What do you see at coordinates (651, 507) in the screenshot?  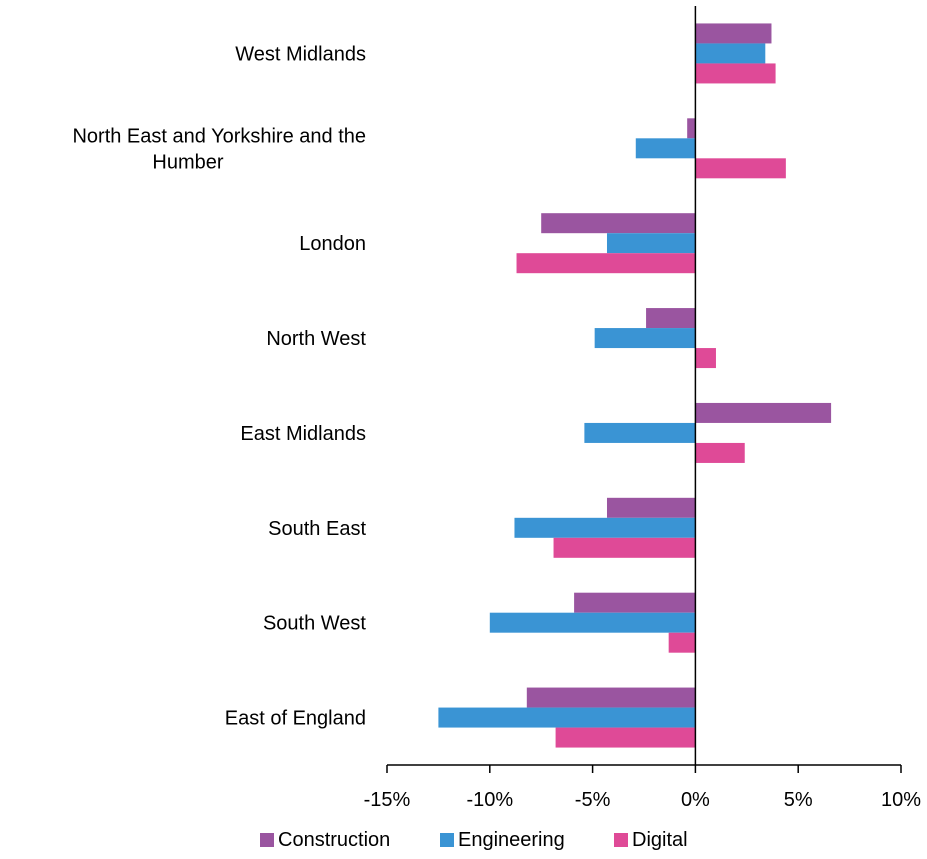 I see `bar-construction-south-east` at bounding box center [651, 507].